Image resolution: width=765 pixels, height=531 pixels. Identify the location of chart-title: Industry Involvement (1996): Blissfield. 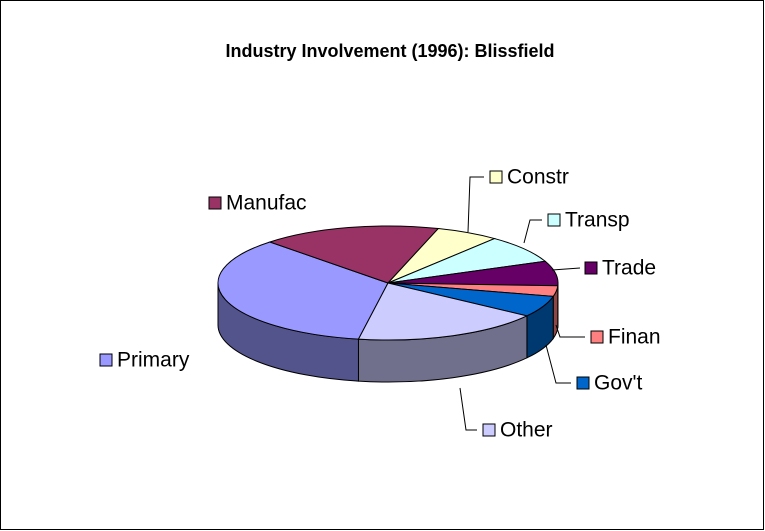
(389, 51).